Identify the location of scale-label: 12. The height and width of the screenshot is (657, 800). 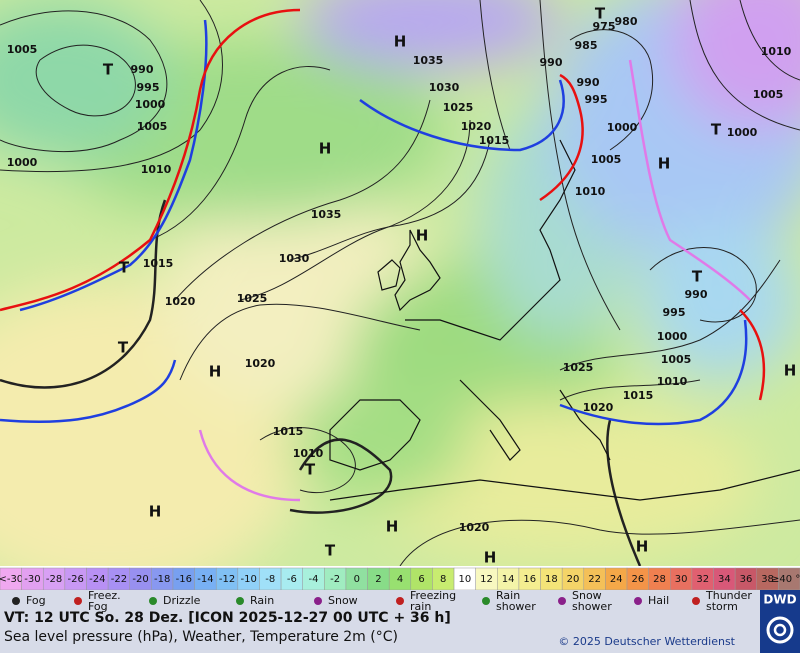
(486, 579).